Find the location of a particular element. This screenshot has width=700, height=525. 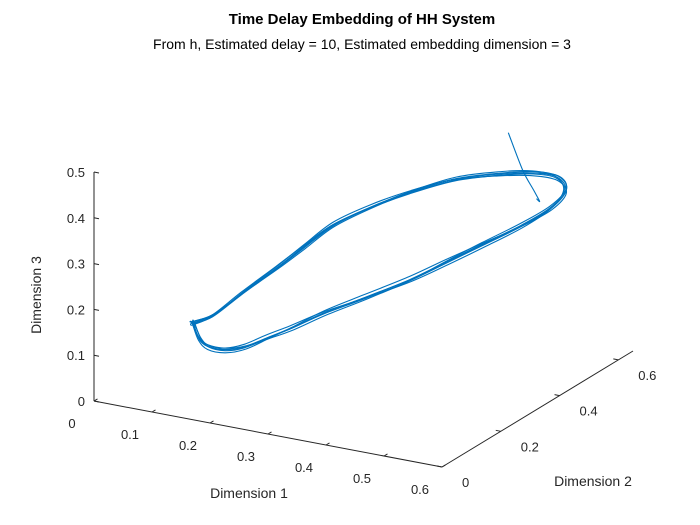

y-tick-label: 0.6 is located at coordinates (647, 375).